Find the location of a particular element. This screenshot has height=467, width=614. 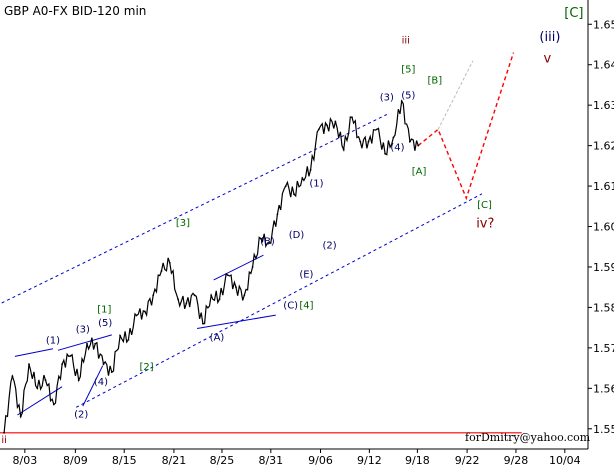

wedge-3-upper-line is located at coordinates (238, 267).